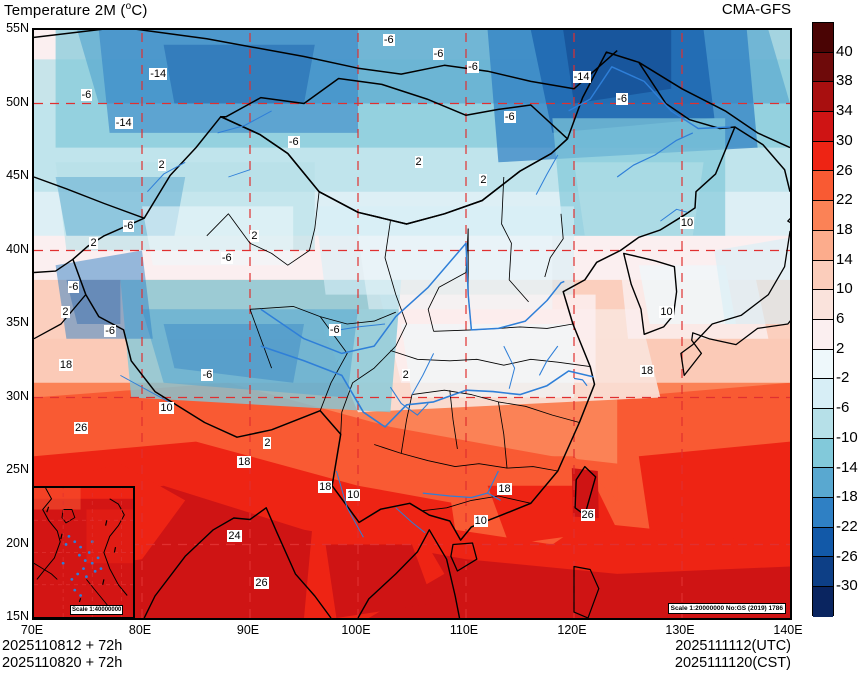 This screenshot has width=859, height=673. Describe the element at coordinates (32, 630) in the screenshot. I see `longitude-tick: 70E` at that location.